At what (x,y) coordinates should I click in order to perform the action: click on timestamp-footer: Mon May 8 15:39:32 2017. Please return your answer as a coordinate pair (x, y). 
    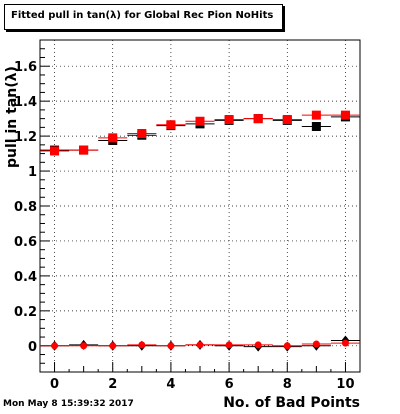
    Looking at the image, I should click on (68, 404).